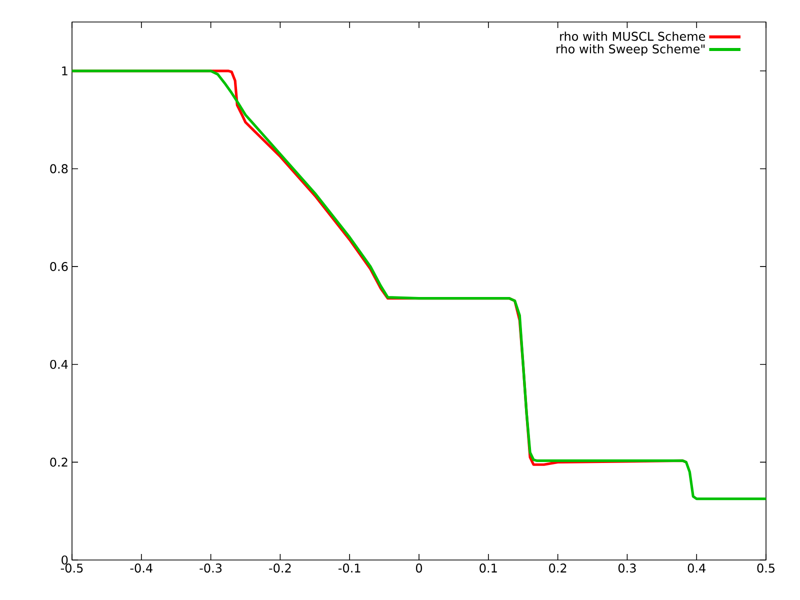 The width and height of the screenshot is (800, 600). Describe the element at coordinates (280, 568) in the screenshot. I see `x-tick-label: -0.2` at that location.